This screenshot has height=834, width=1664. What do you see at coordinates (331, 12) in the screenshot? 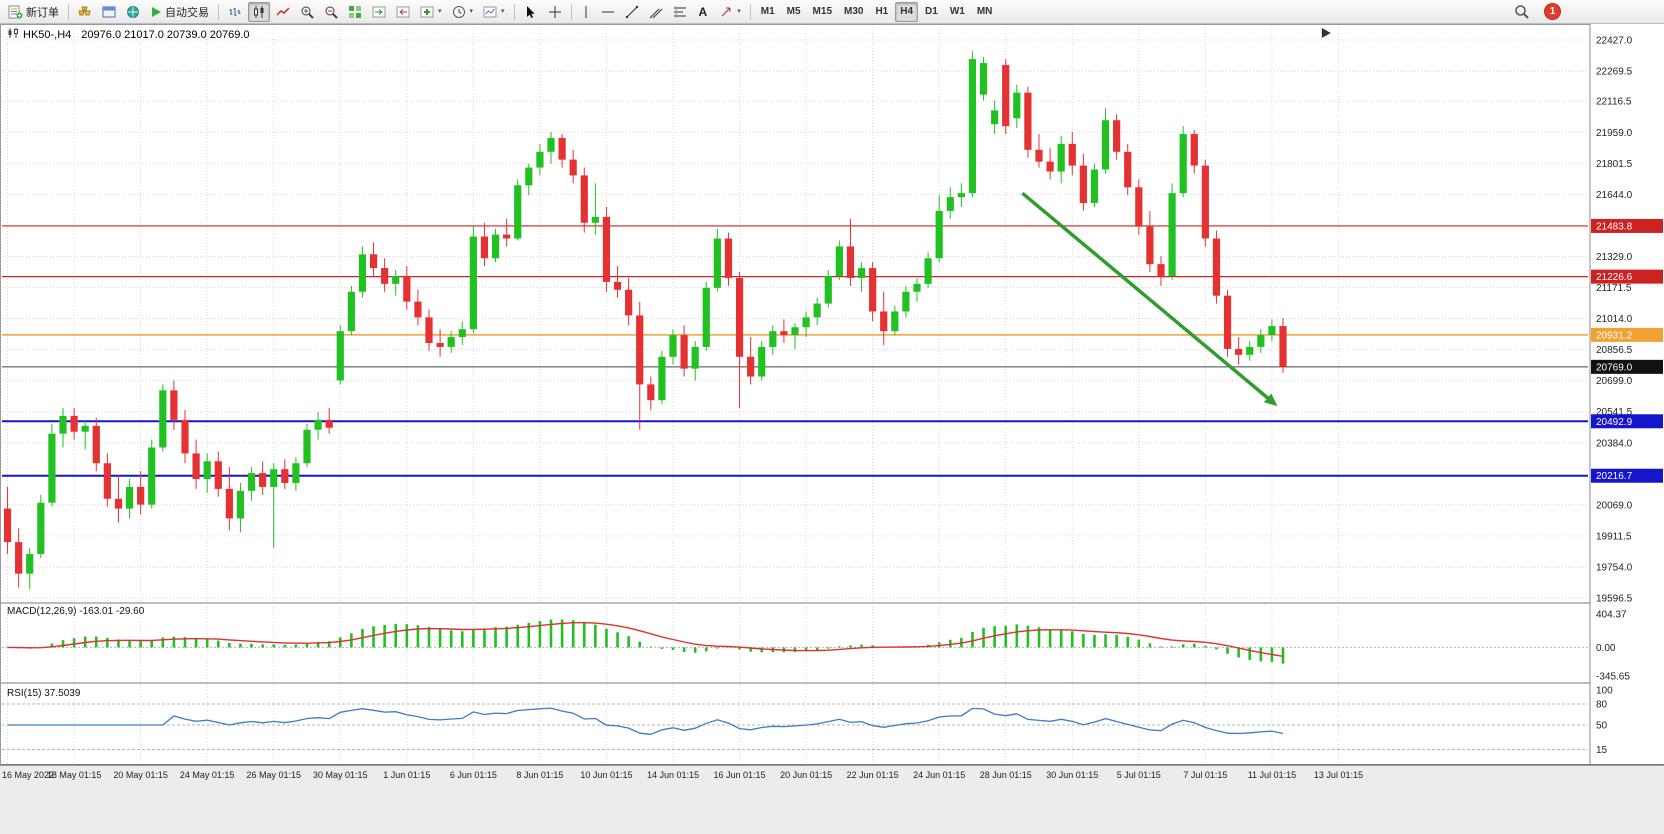
I see `zoom-out-button` at bounding box center [331, 12].